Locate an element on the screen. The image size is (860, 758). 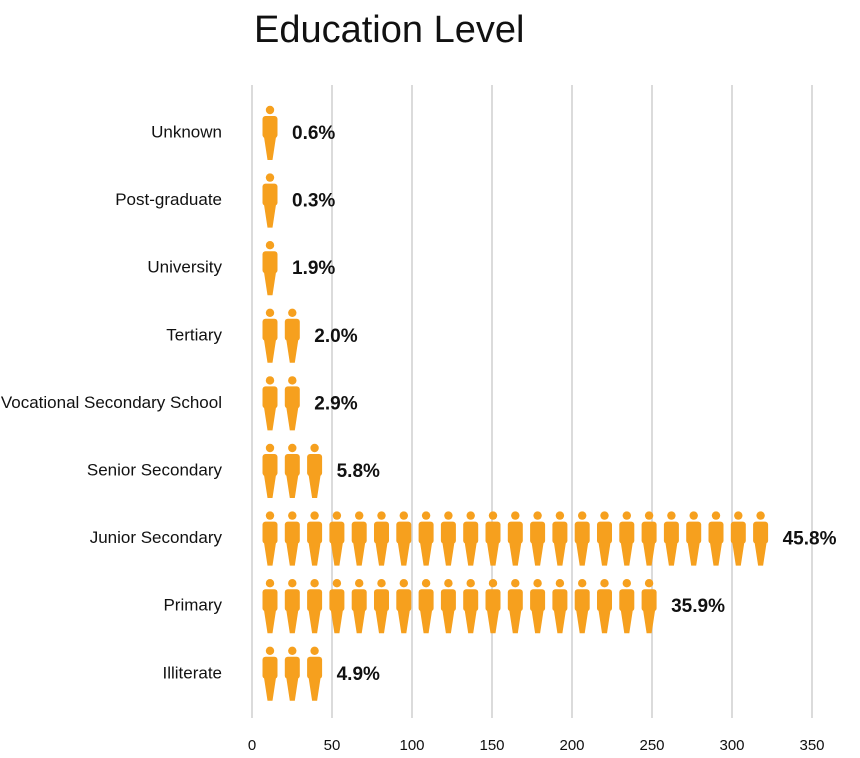
value-label: 4.9% is located at coordinates (358, 674).